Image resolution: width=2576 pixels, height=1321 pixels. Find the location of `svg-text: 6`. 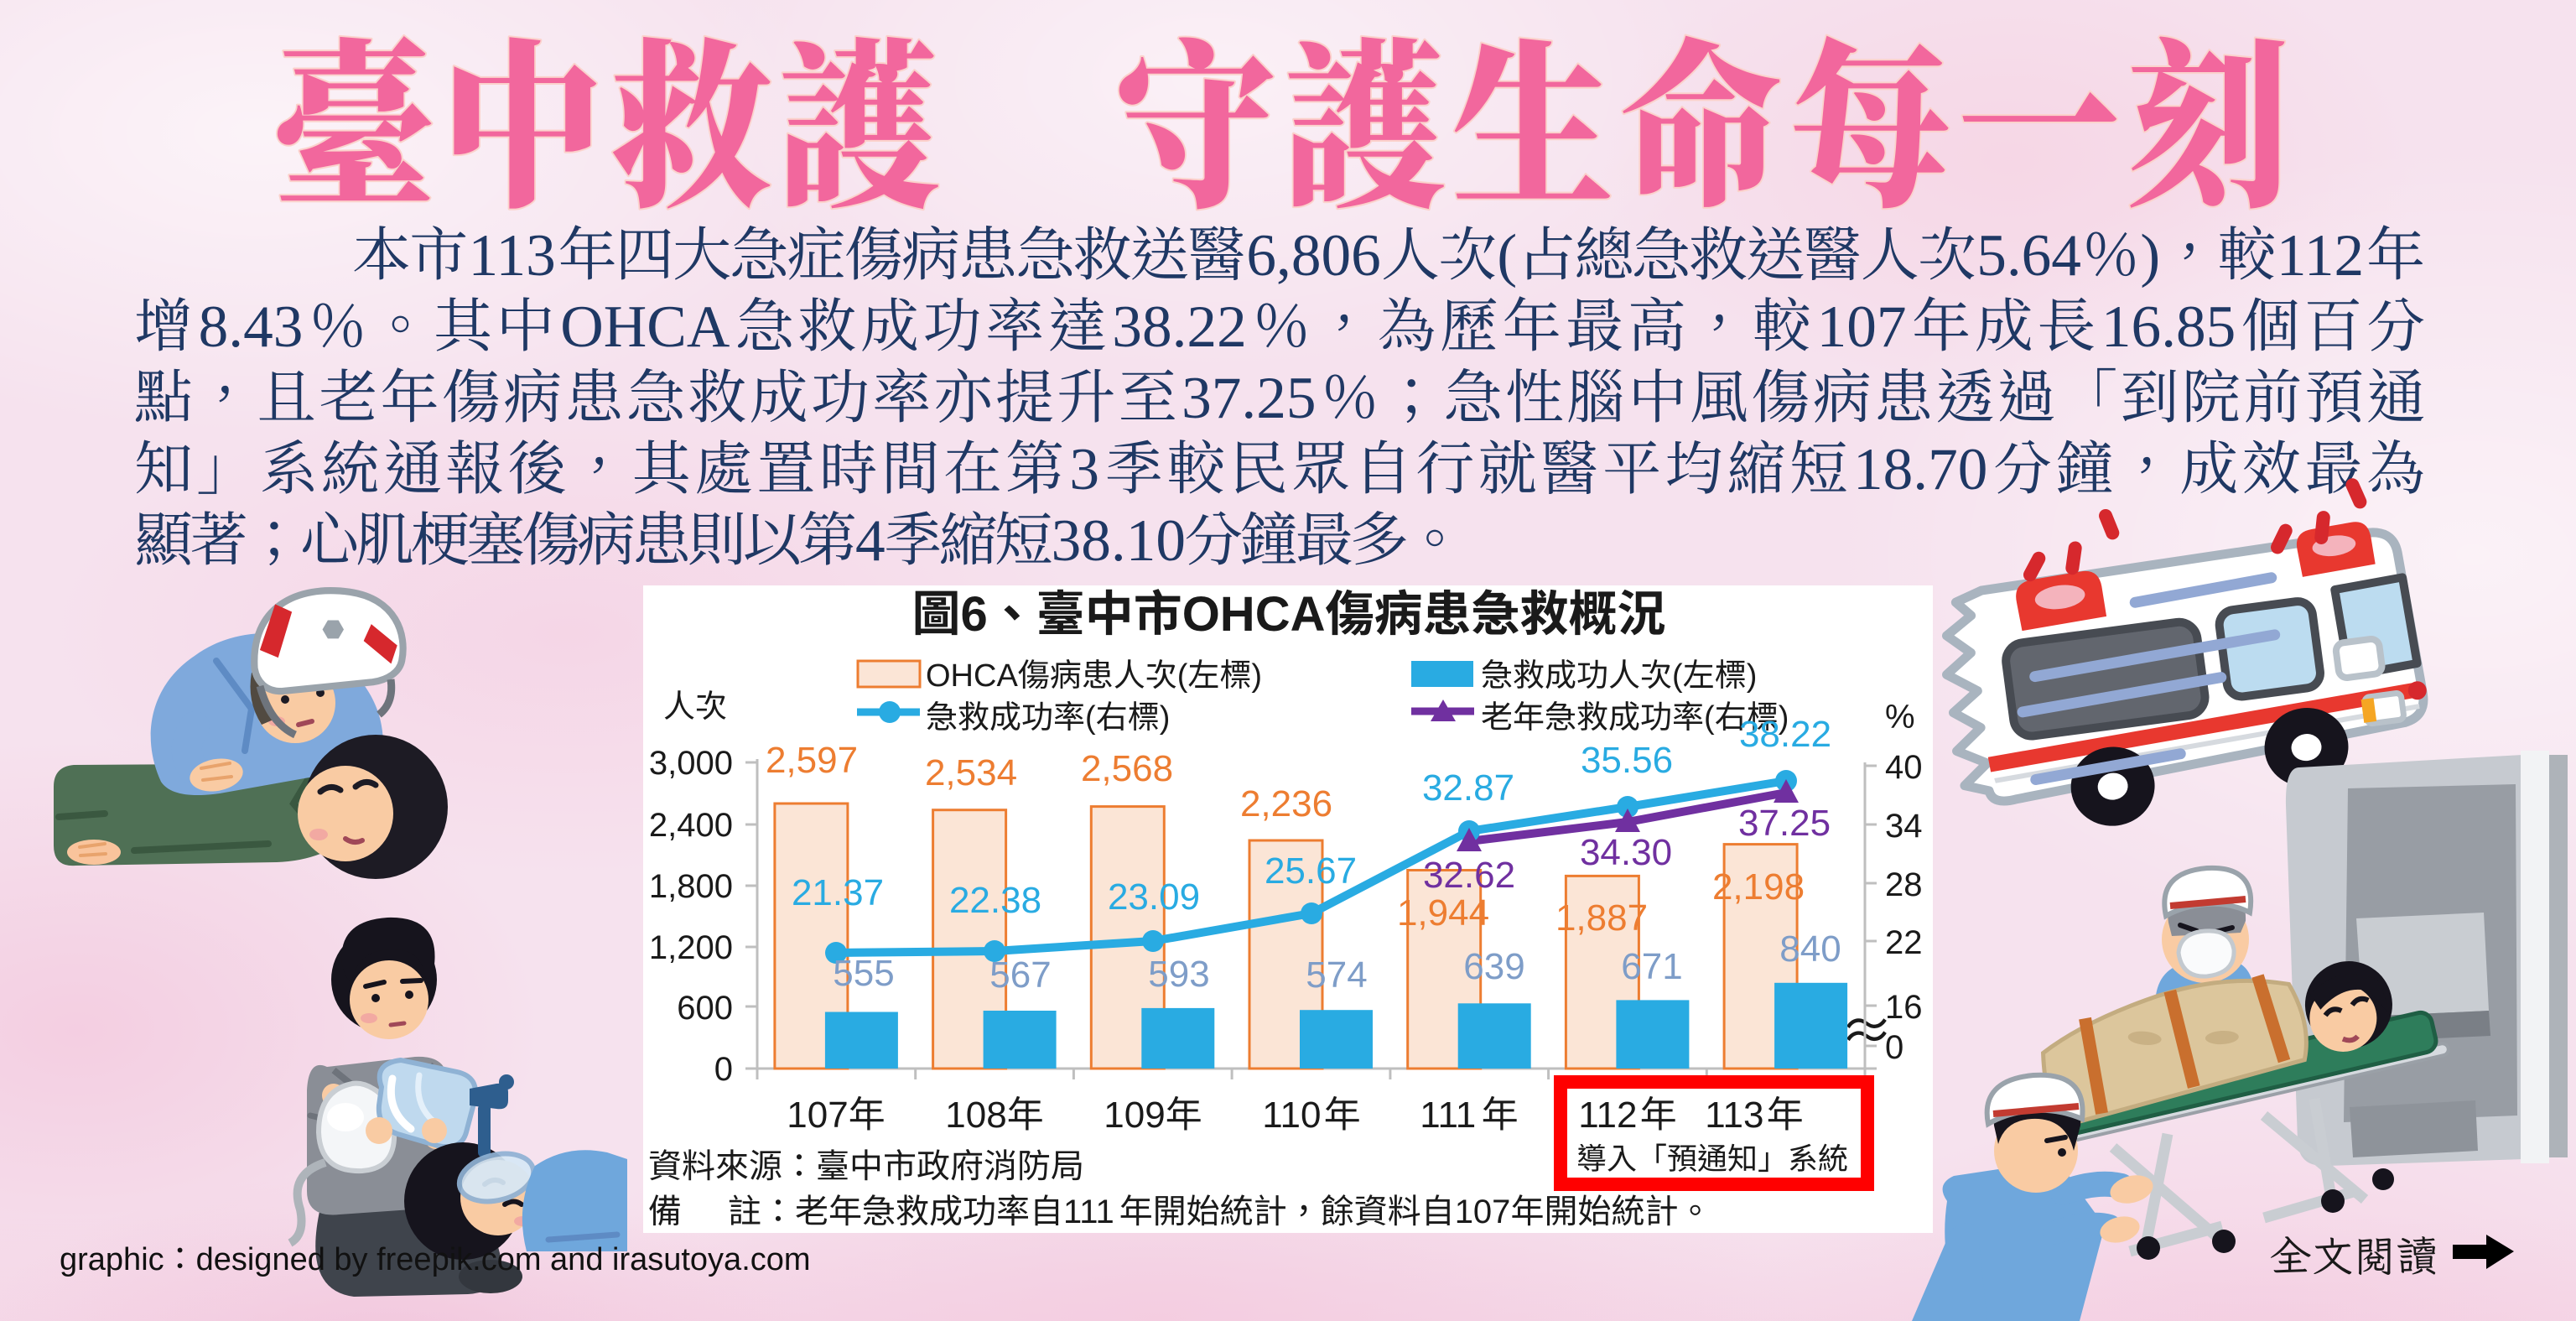

svg-text: 6 is located at coordinates (974, 614).